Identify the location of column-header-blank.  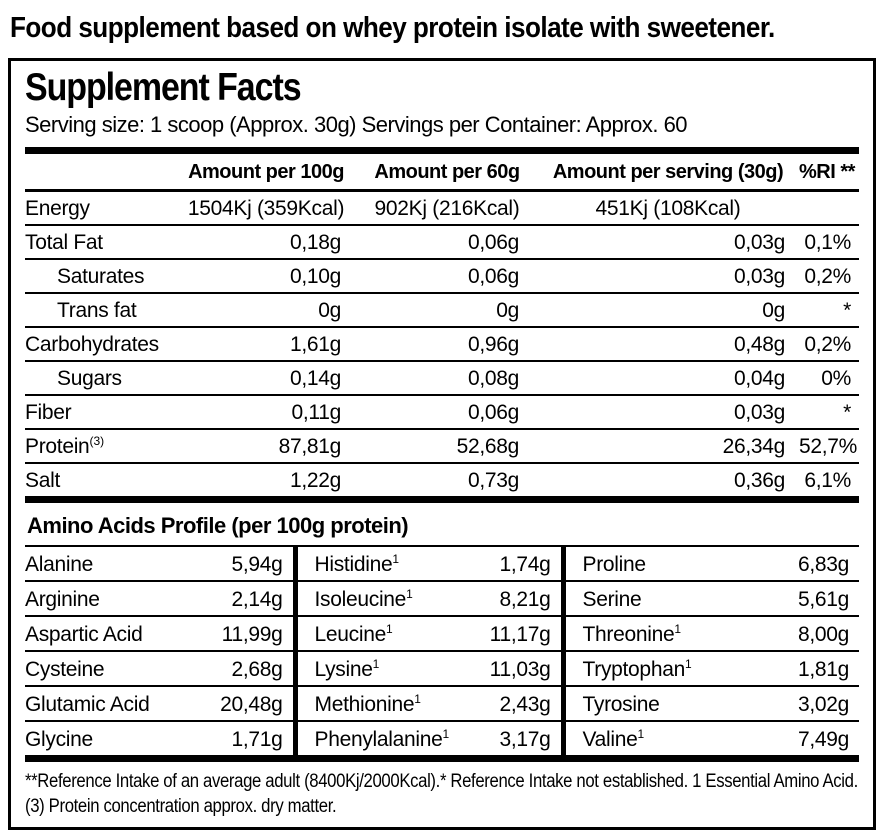
(100, 172).